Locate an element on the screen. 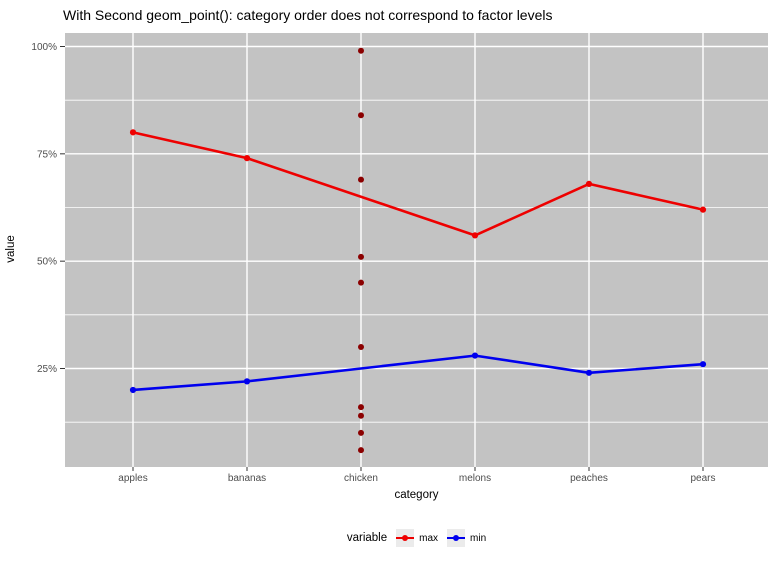 The height and width of the screenshot is (564, 778). legend: variable max min is located at coordinates (416, 538).